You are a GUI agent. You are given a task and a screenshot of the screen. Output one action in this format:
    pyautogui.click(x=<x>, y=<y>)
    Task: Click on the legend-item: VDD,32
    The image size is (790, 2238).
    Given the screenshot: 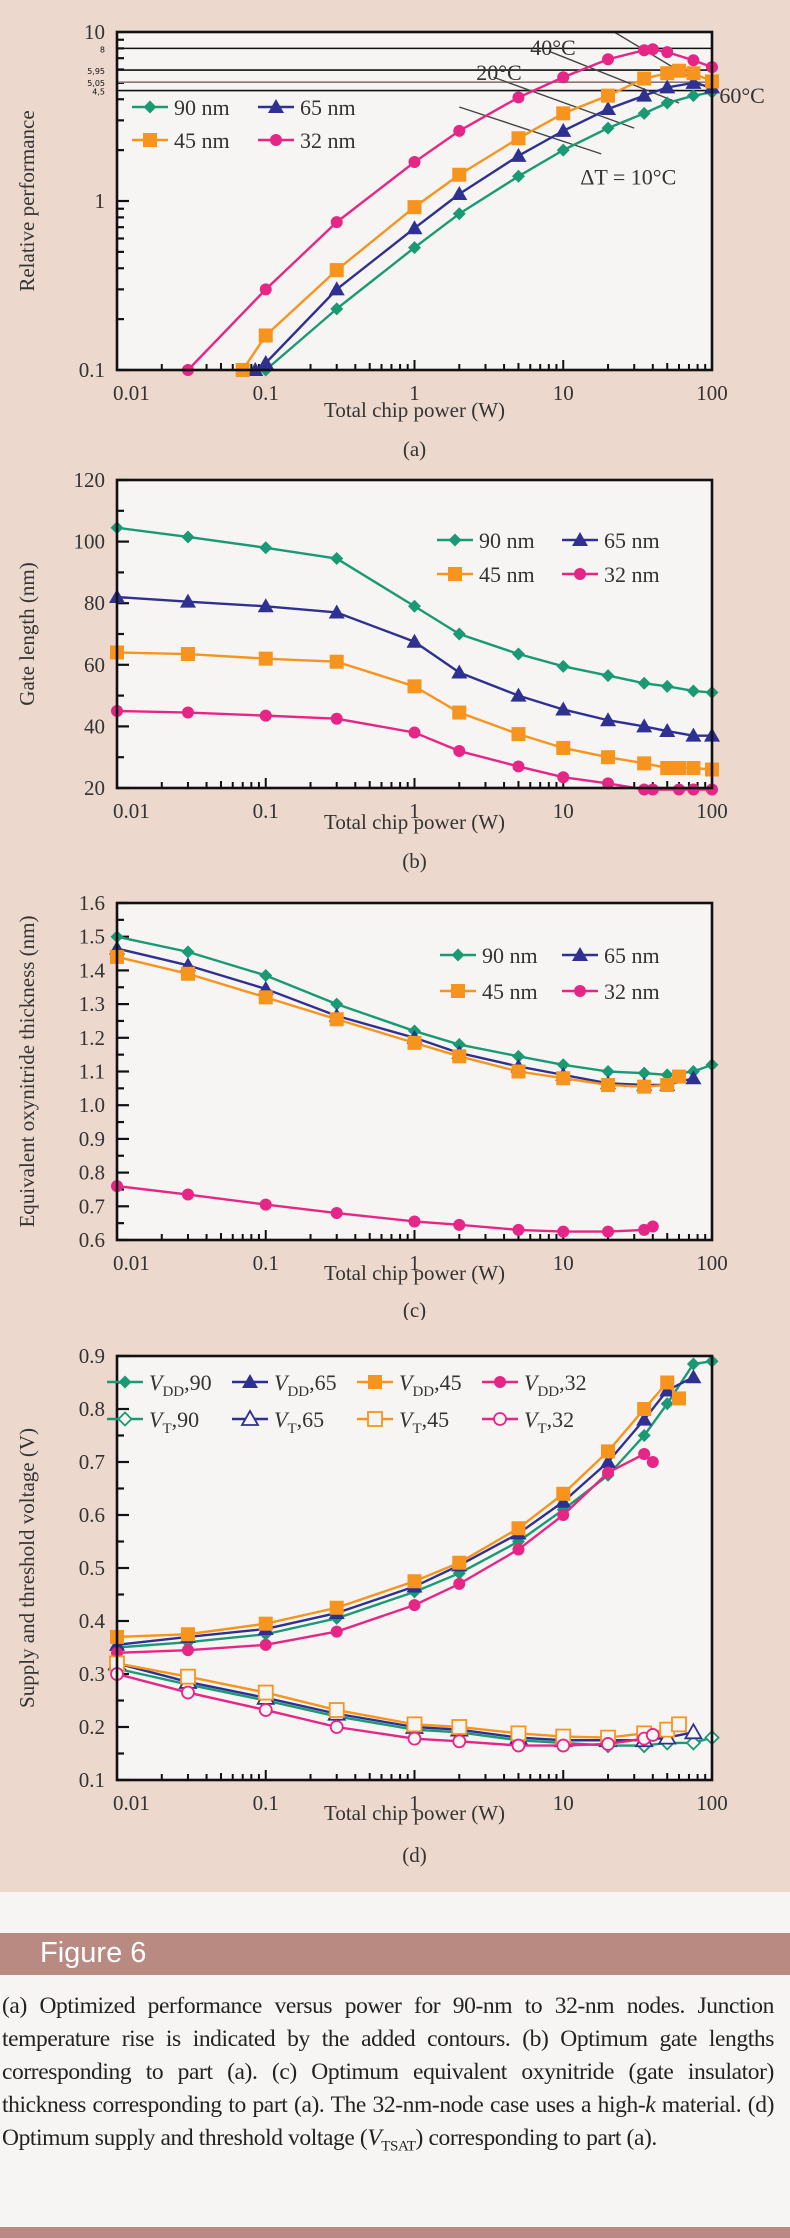 What is the action you would take?
    pyautogui.click(x=534, y=1385)
    